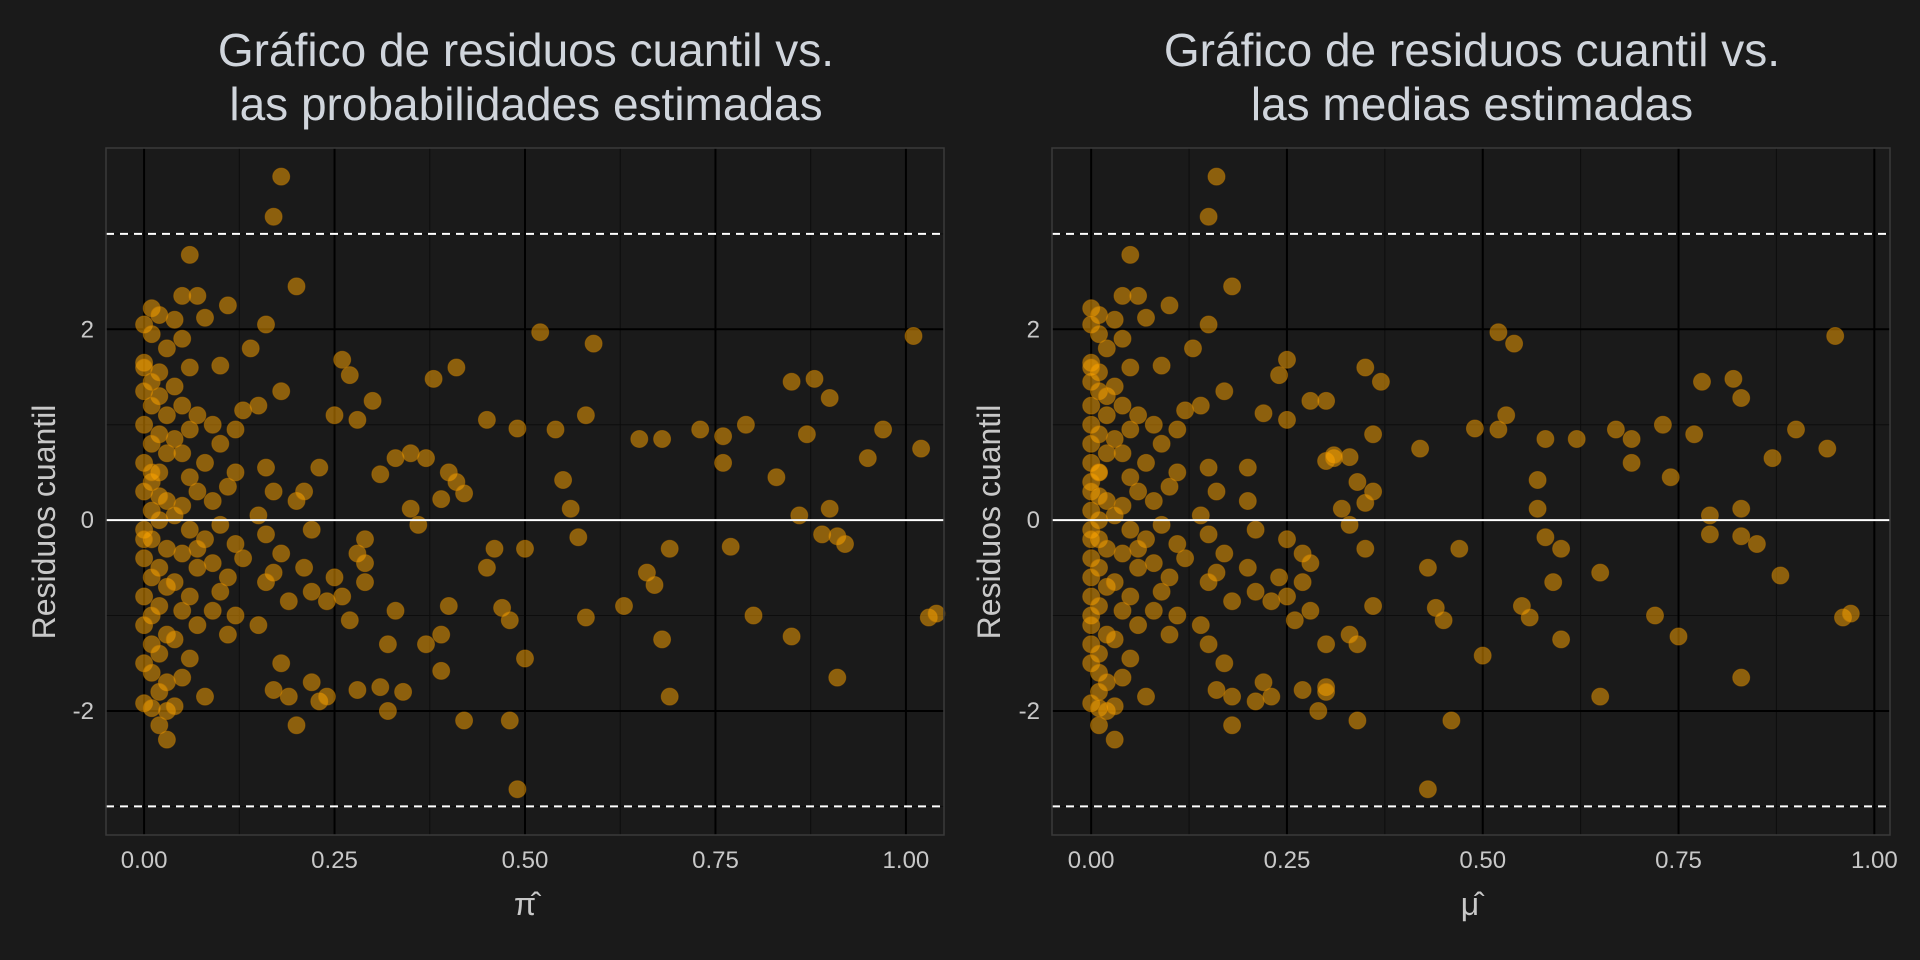 The height and width of the screenshot is (960, 1920). I want to click on y-tick-label: -2, so click(83, 711).